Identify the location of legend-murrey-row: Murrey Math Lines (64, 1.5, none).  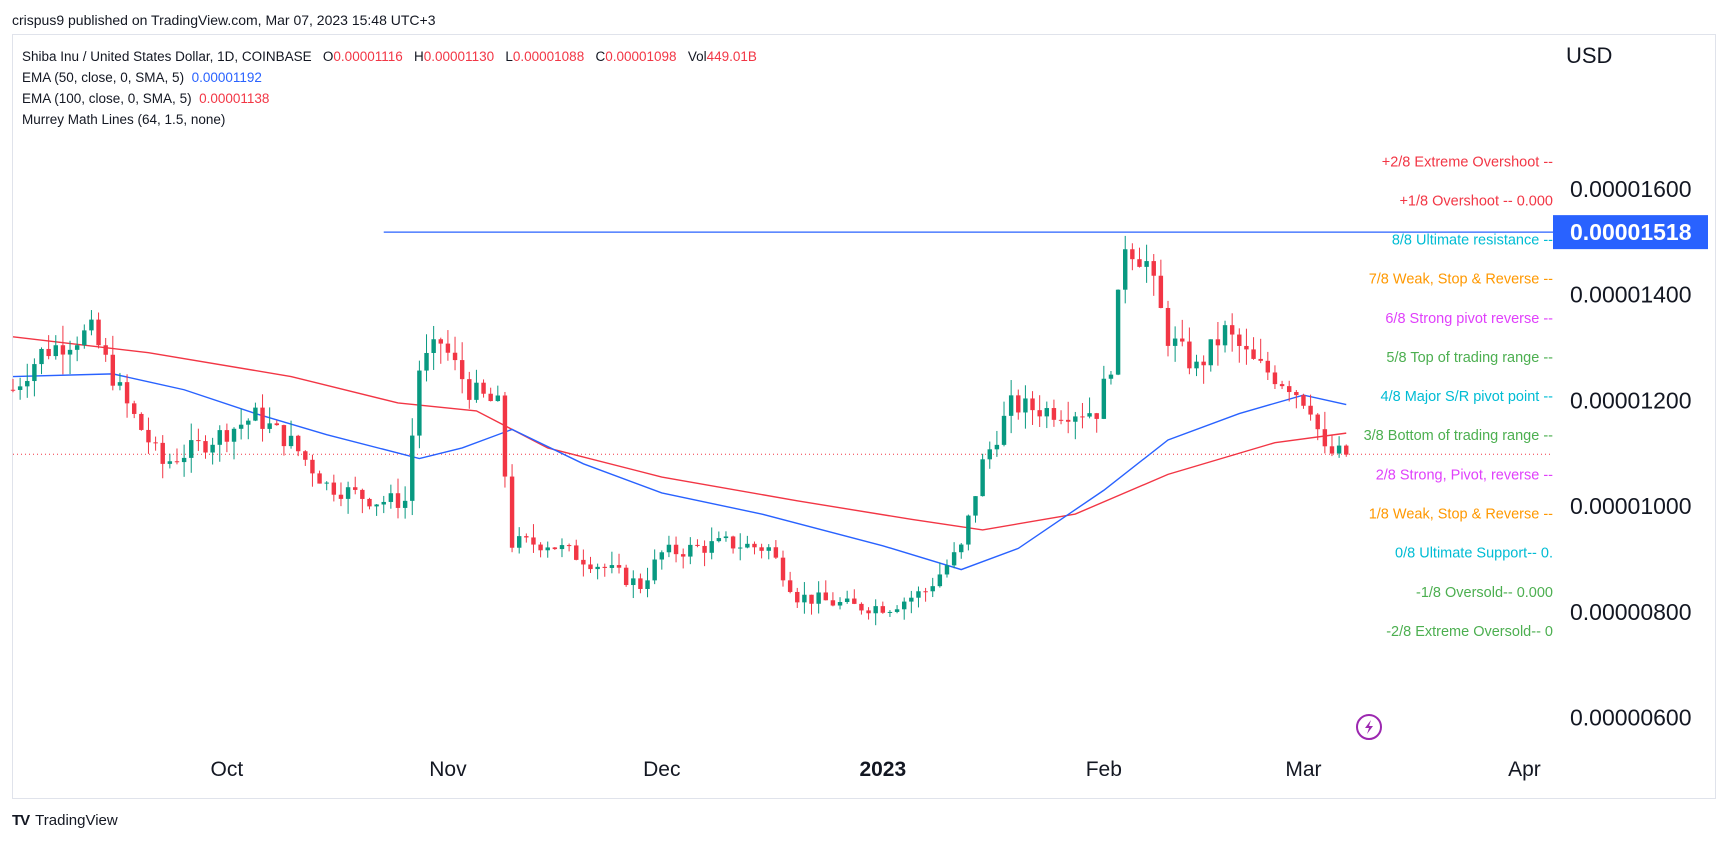
(389, 119).